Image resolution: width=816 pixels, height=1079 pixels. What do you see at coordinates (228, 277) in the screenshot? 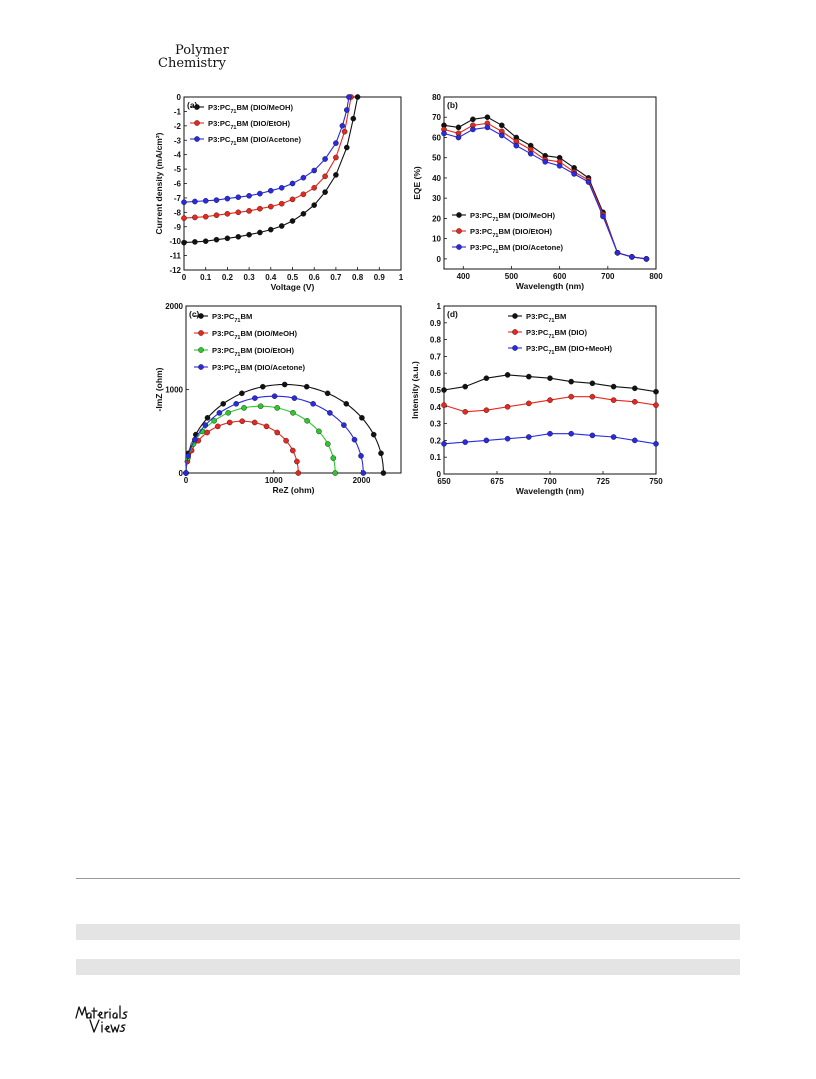
I see `x-tick-label: 0.2` at bounding box center [228, 277].